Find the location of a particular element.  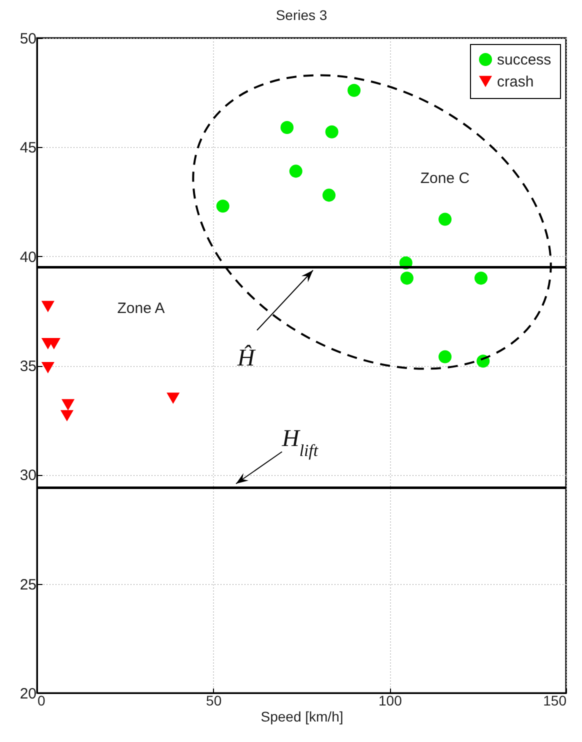

y-tick-label: 50 is located at coordinates (28, 39).